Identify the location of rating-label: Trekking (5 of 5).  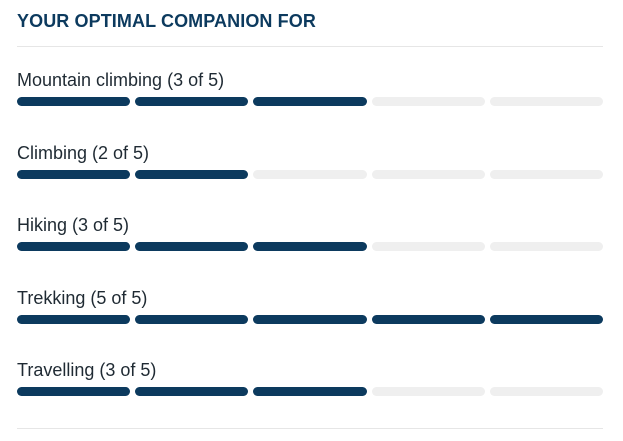
(82, 298).